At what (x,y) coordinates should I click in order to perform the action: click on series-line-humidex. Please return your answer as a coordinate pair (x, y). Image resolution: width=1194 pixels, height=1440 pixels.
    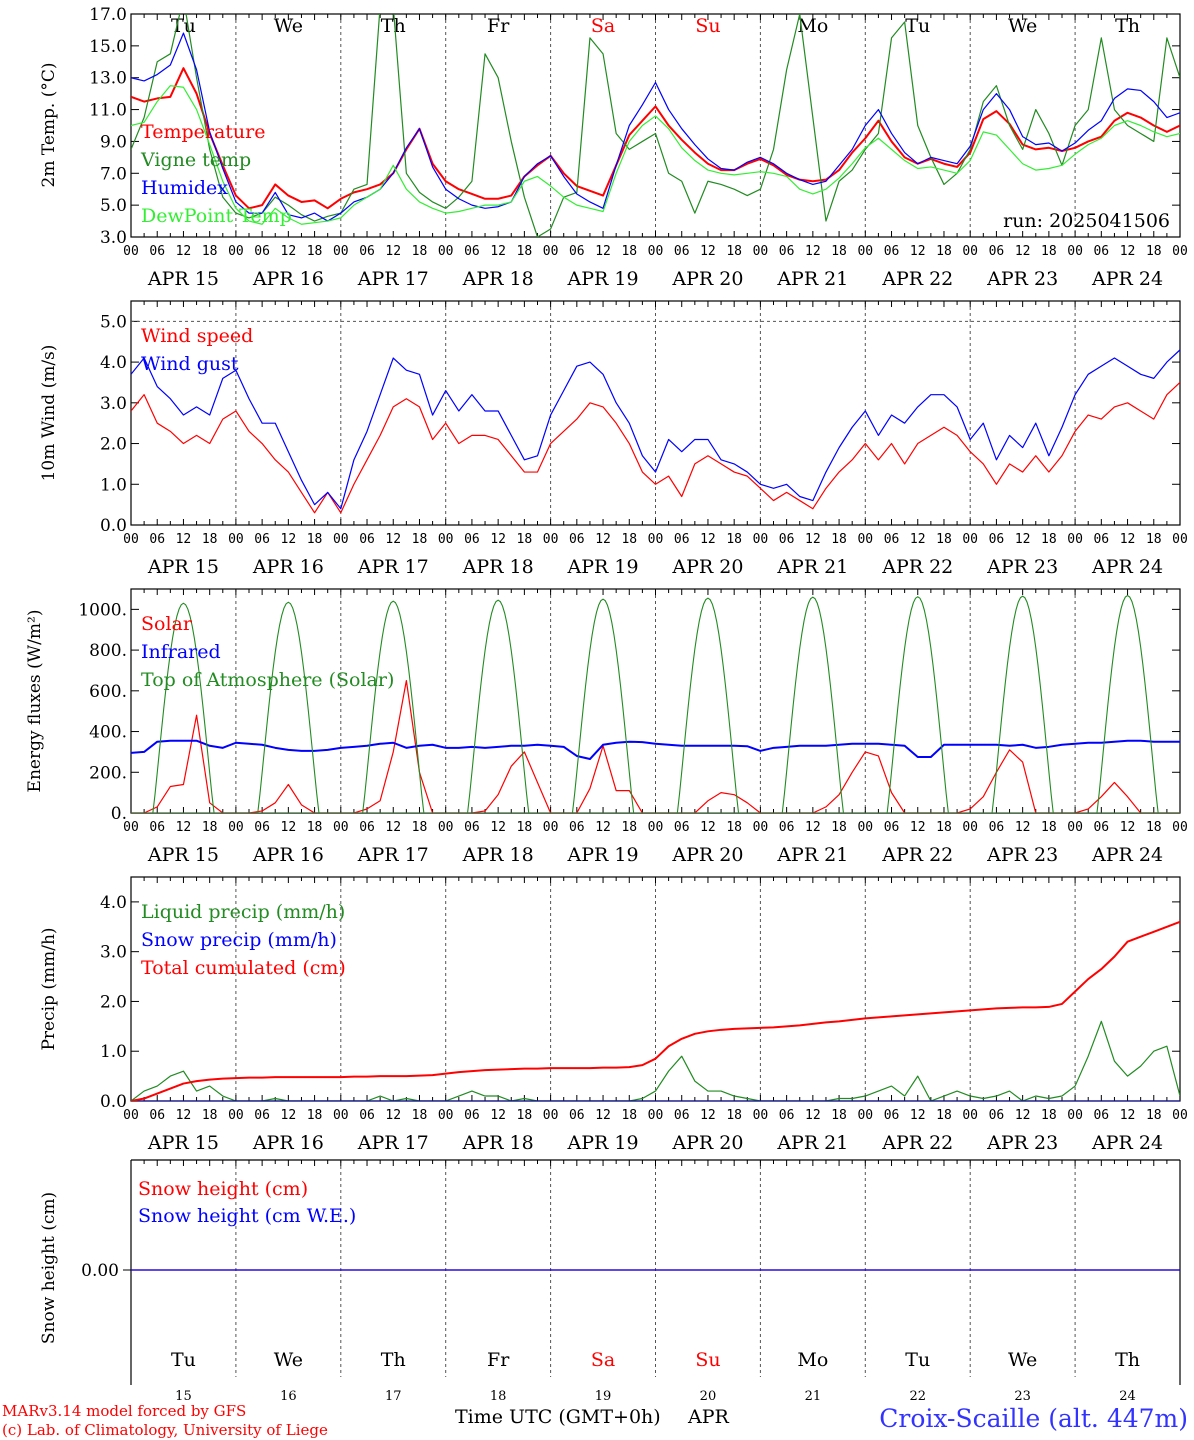
    Looking at the image, I should click on (655, 127).